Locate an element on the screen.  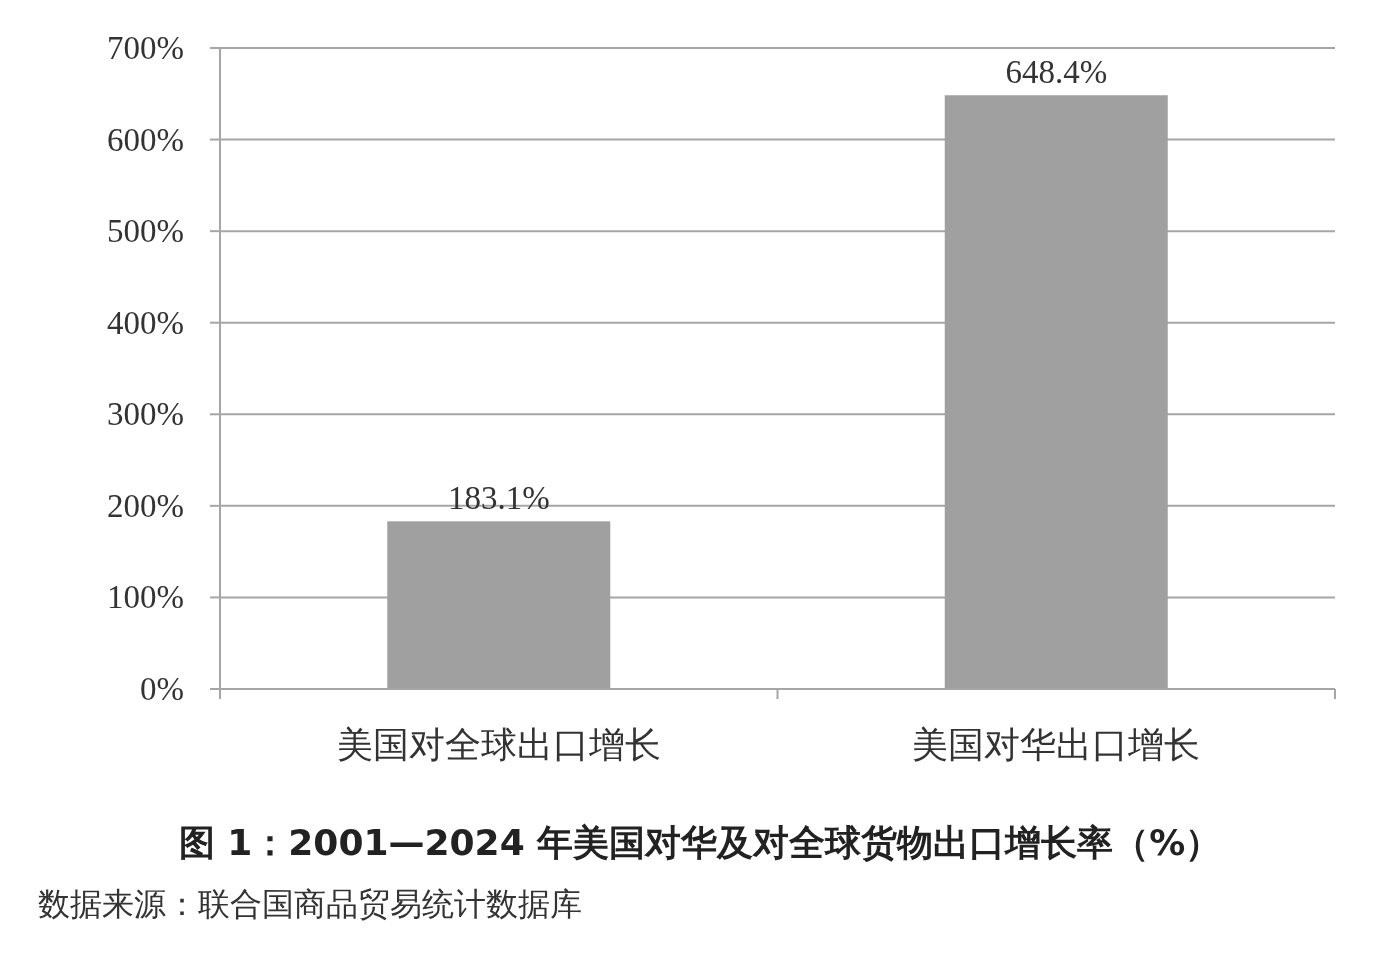
data-label: 183.1% is located at coordinates (498, 498).